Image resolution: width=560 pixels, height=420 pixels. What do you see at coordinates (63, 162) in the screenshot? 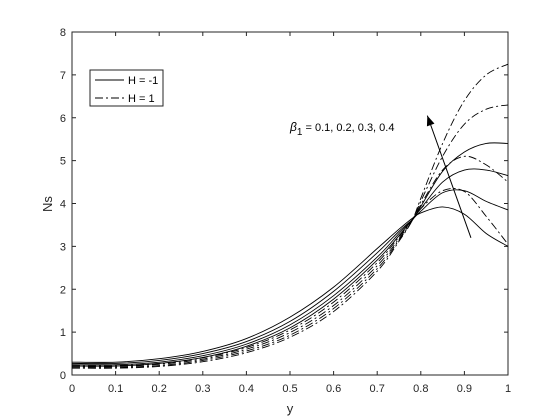
I see `y-tick-label: 5` at bounding box center [63, 162].